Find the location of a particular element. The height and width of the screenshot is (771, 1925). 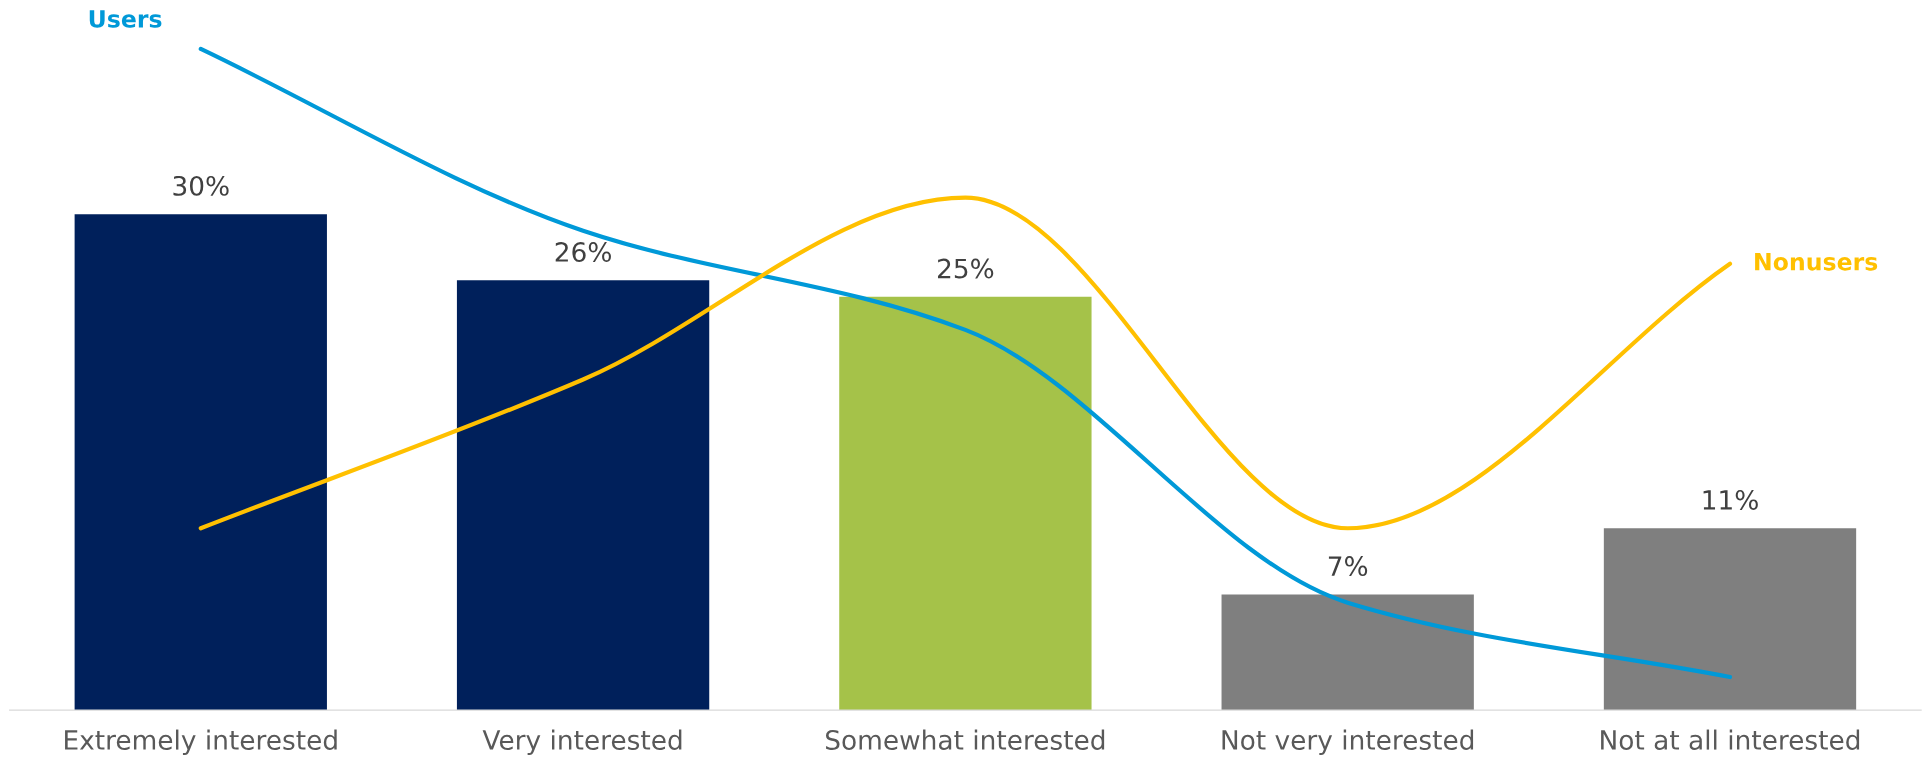

series-label: Nonusers is located at coordinates (1816, 262).